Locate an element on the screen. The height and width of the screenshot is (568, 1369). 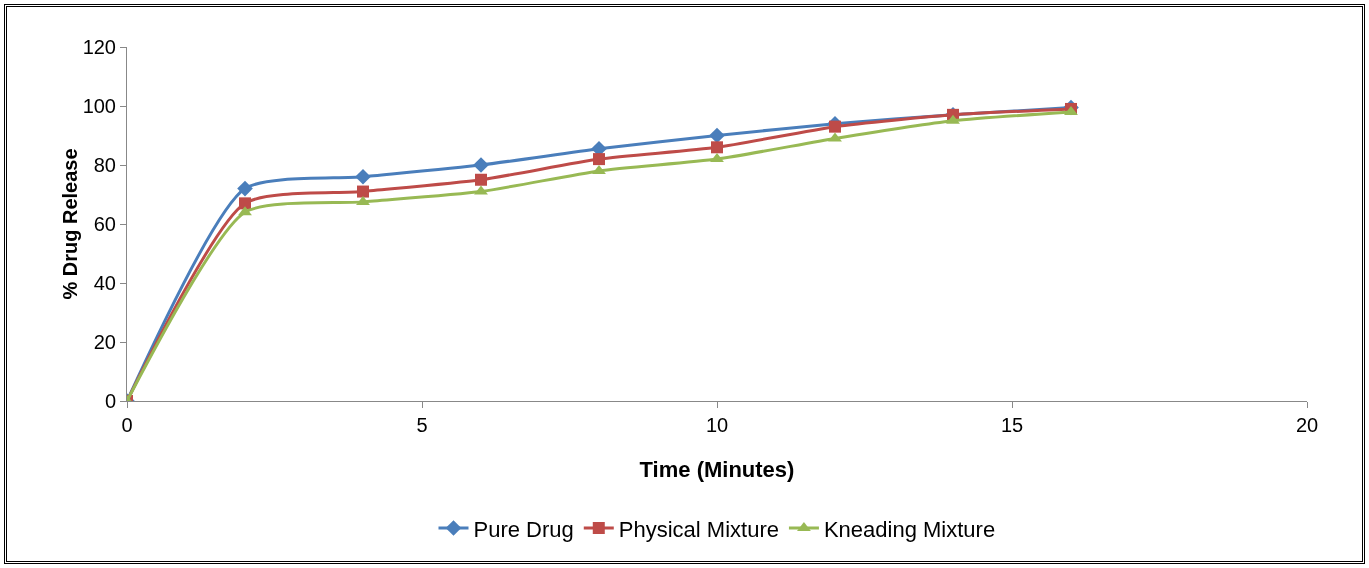
x-tick-label: 15 is located at coordinates (1012, 425).